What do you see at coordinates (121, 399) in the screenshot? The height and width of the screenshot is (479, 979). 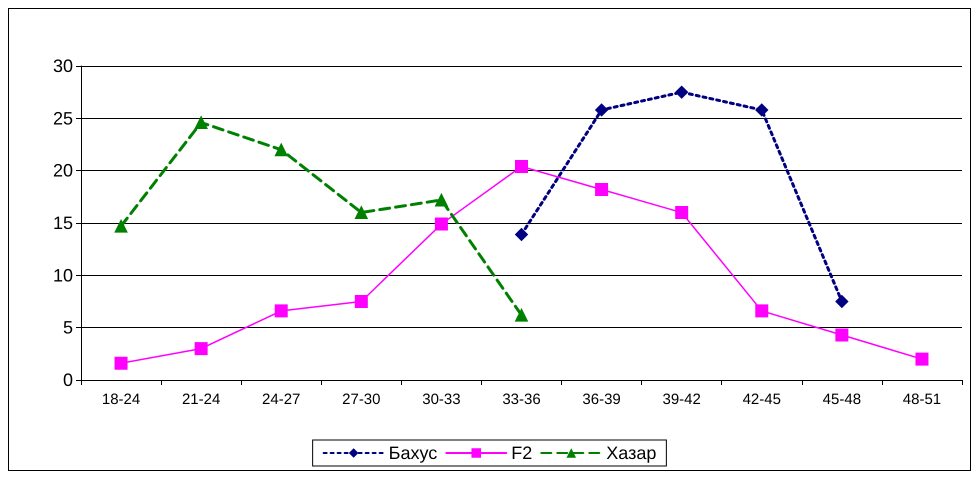 I see `x-tick-label: 18-24` at bounding box center [121, 399].